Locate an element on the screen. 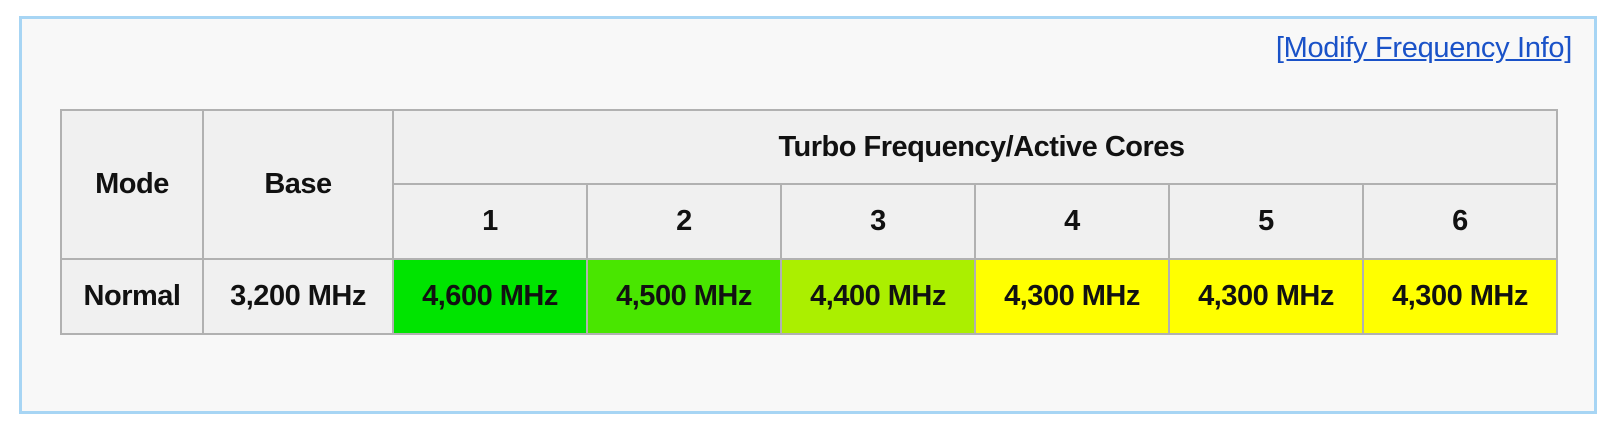  cell-turbo-2core: 4,500 MHz is located at coordinates (684, 296).